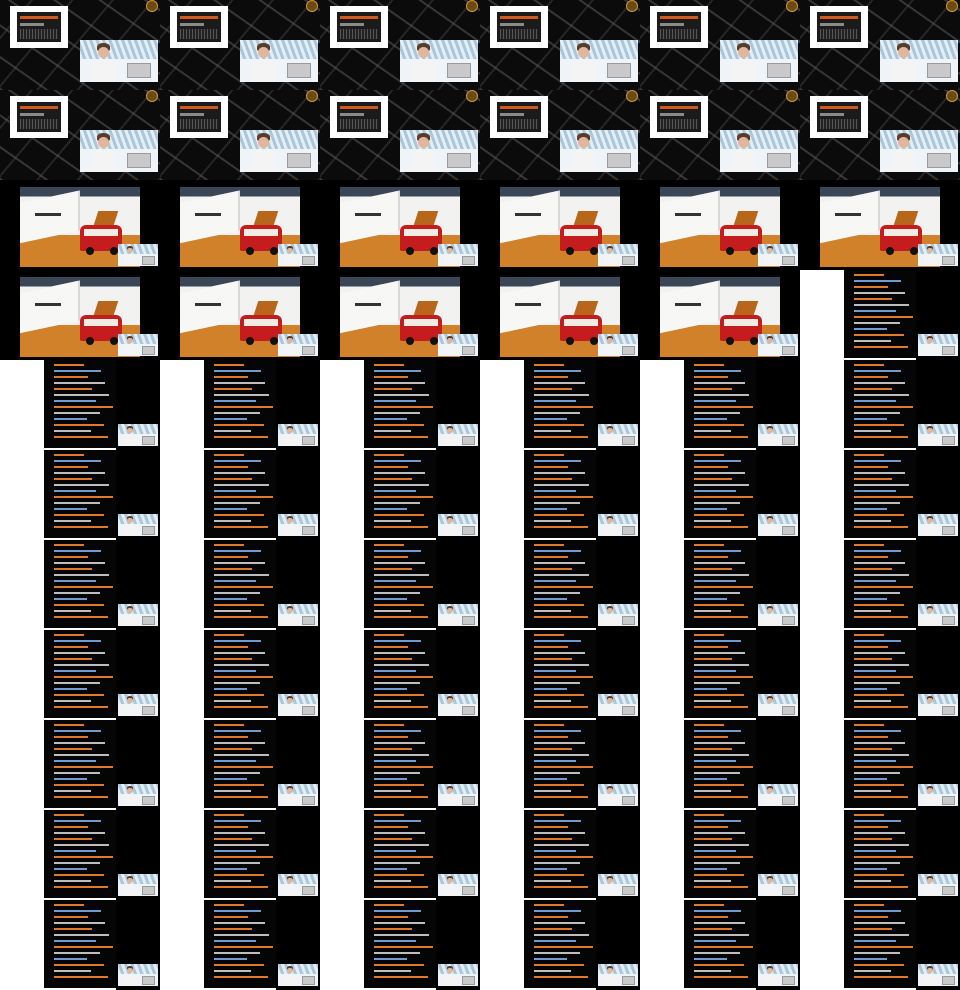 Image resolution: width=960 pixels, height=990 pixels. I want to click on van-roof, so click(266, 308).